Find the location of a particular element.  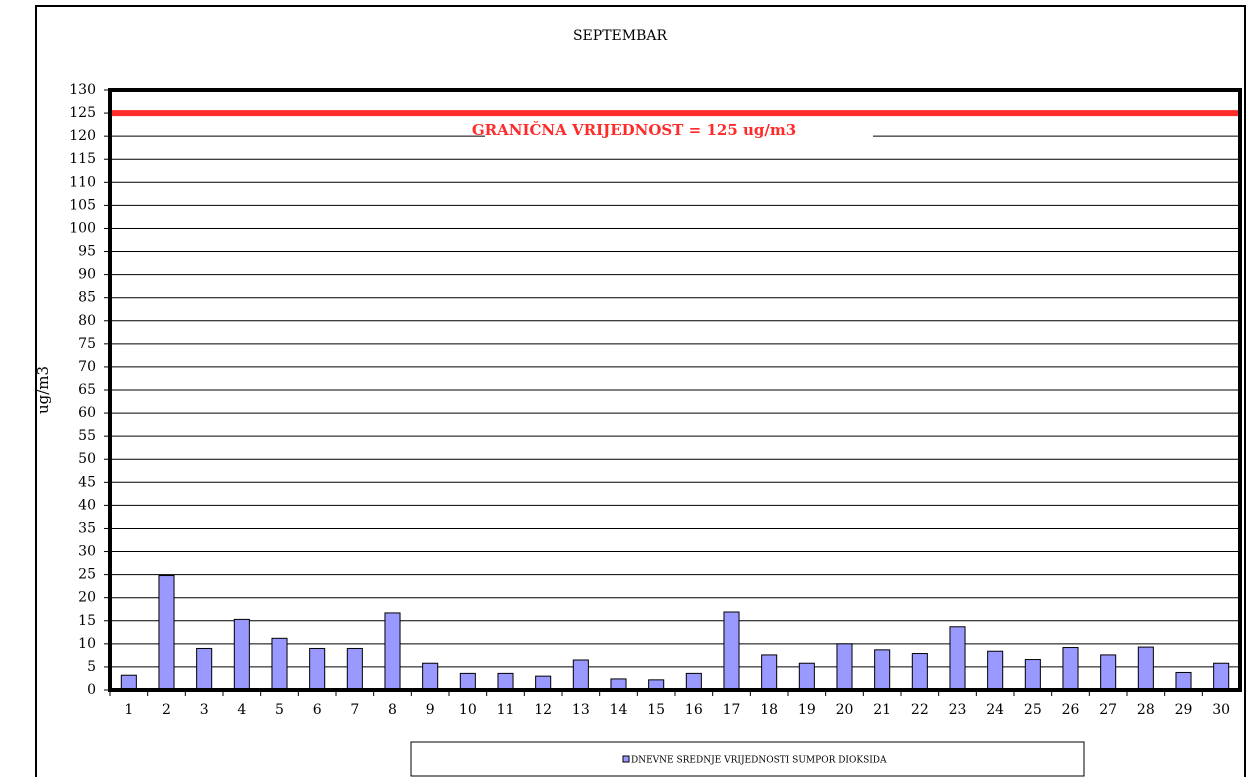

y-tick-label: 75 is located at coordinates (87, 344).